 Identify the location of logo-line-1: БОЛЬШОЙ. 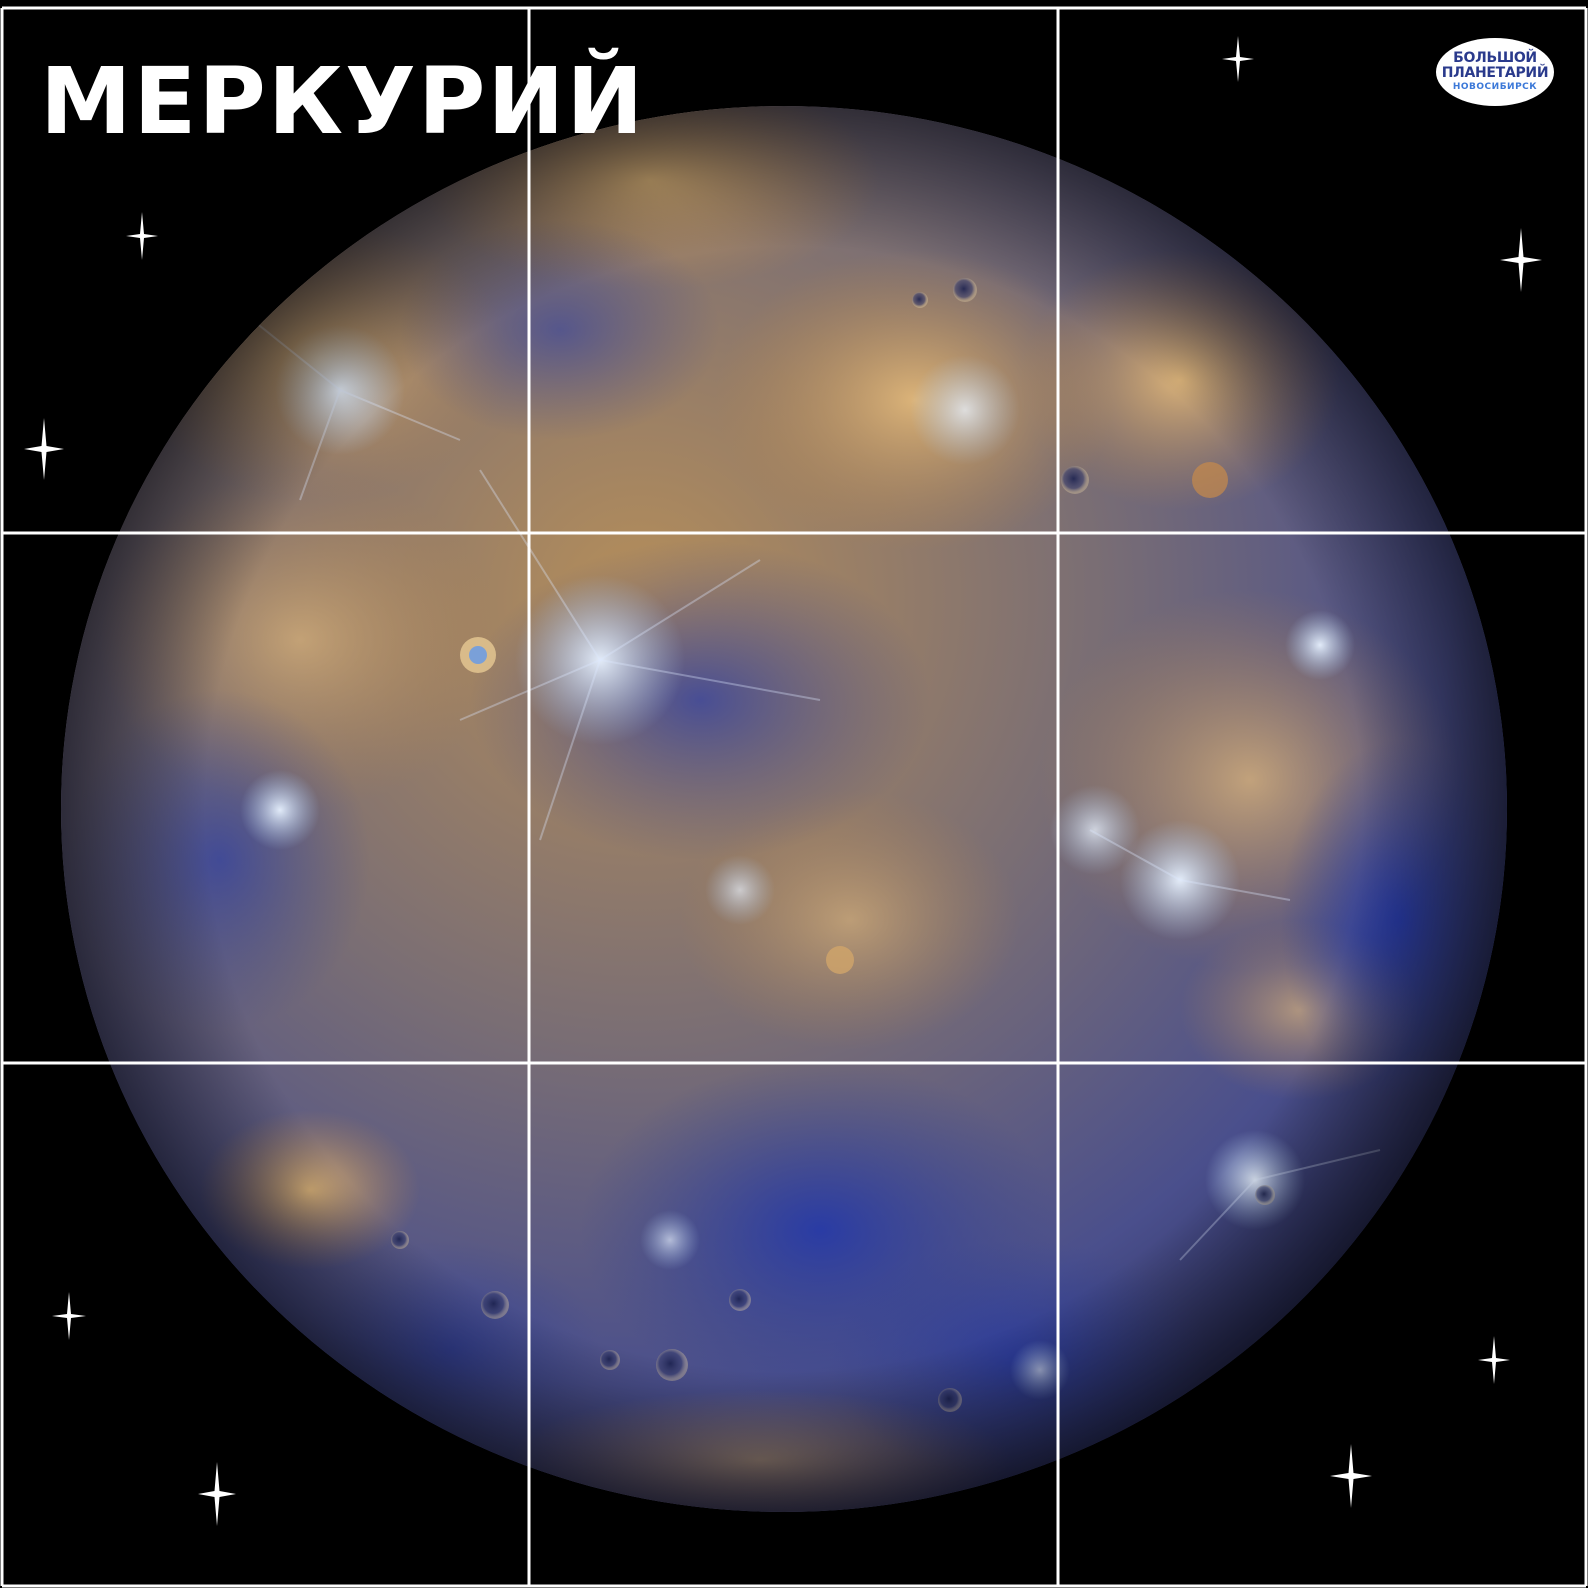
(1495, 58).